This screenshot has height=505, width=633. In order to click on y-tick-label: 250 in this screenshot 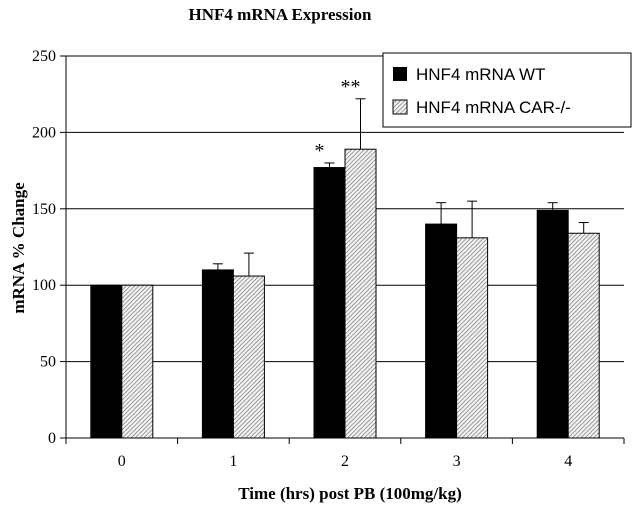, I will do `click(44, 56)`.